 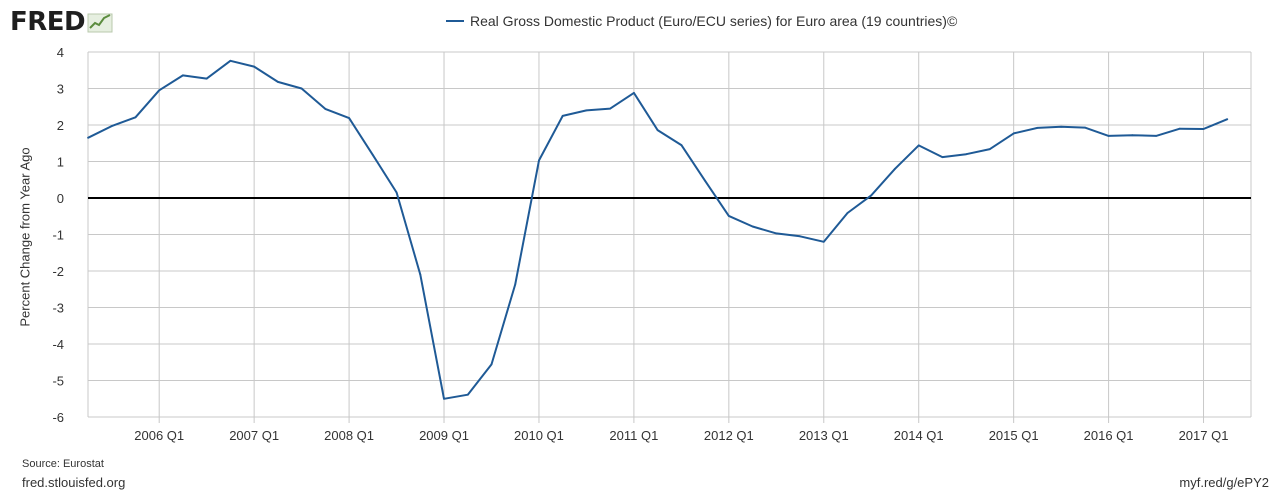 I want to click on x-tick-label: 2011 Q1, so click(x=633, y=435).